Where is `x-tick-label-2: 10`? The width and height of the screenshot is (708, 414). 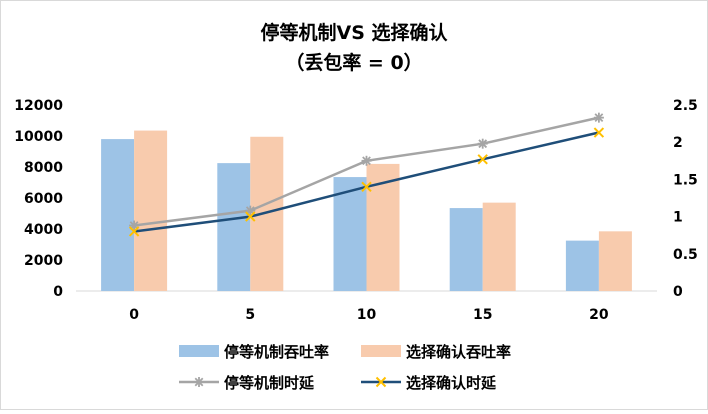
x-tick-label-2: 10 is located at coordinates (367, 315).